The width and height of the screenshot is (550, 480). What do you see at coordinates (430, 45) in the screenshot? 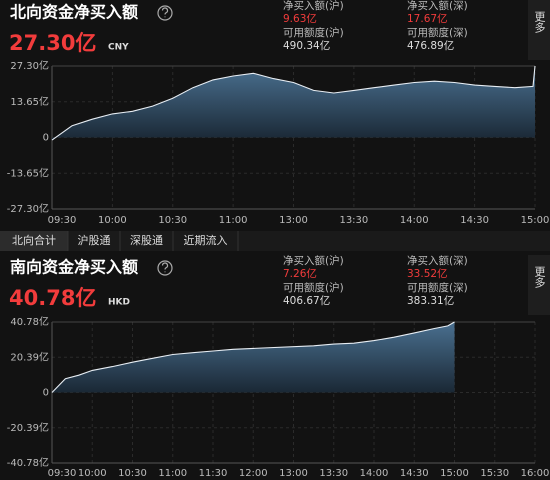
I see `stat-value: 476.89亿` at bounding box center [430, 45].